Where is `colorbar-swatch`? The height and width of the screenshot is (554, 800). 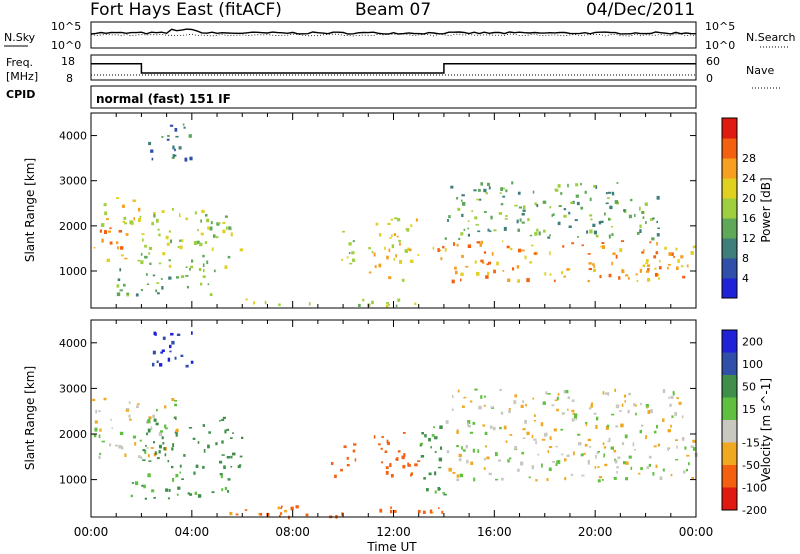 colorbar-swatch is located at coordinates (729, 208).